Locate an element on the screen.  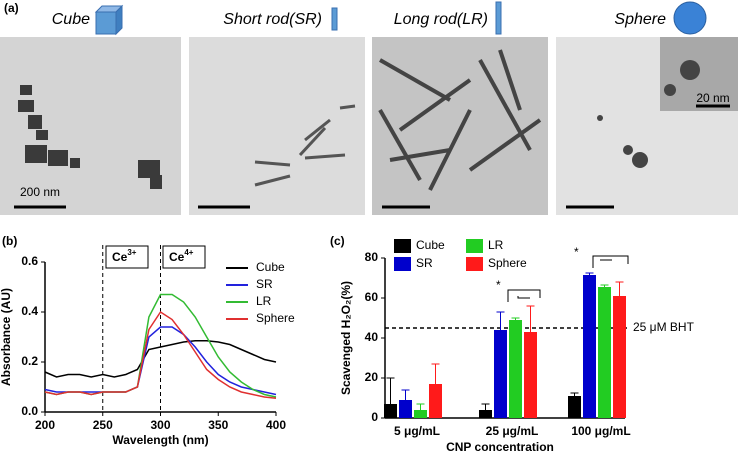
y-axis-label: Scavenged H₂O₂(%) is located at coordinates (346, 338).